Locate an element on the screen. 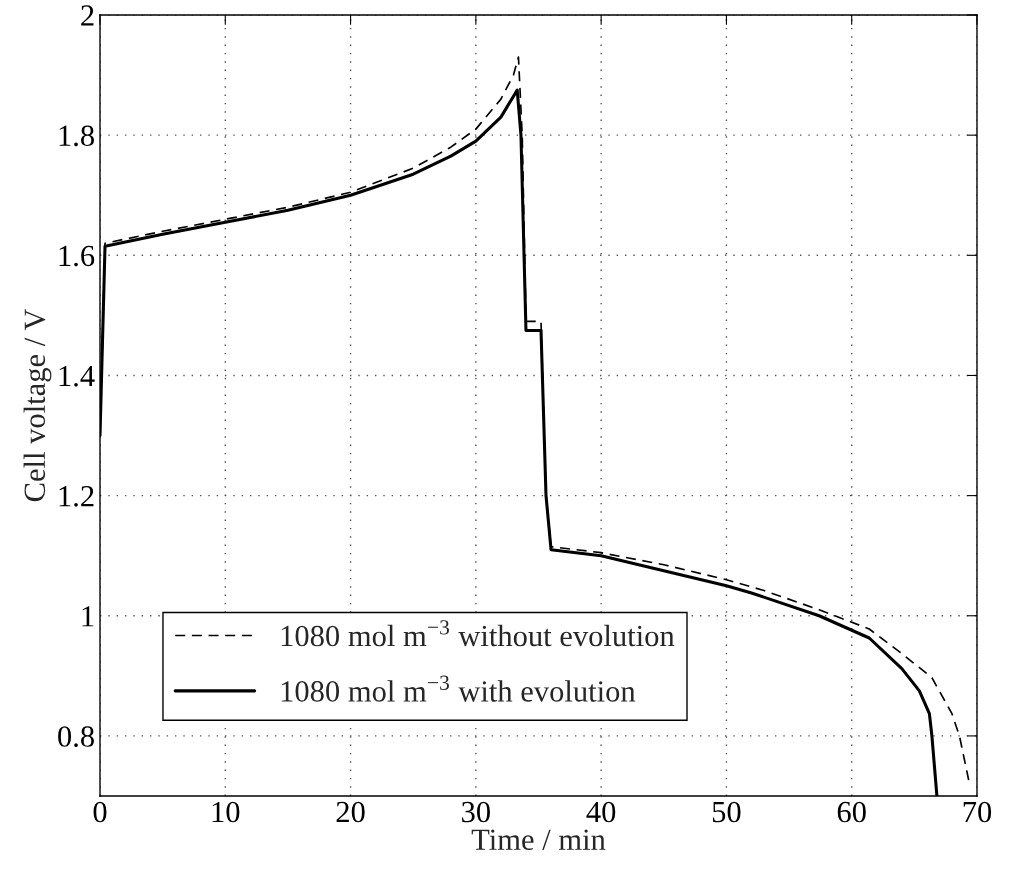 This screenshot has width=1013, height=882. x-axis-title: Time / min is located at coordinates (538, 840).